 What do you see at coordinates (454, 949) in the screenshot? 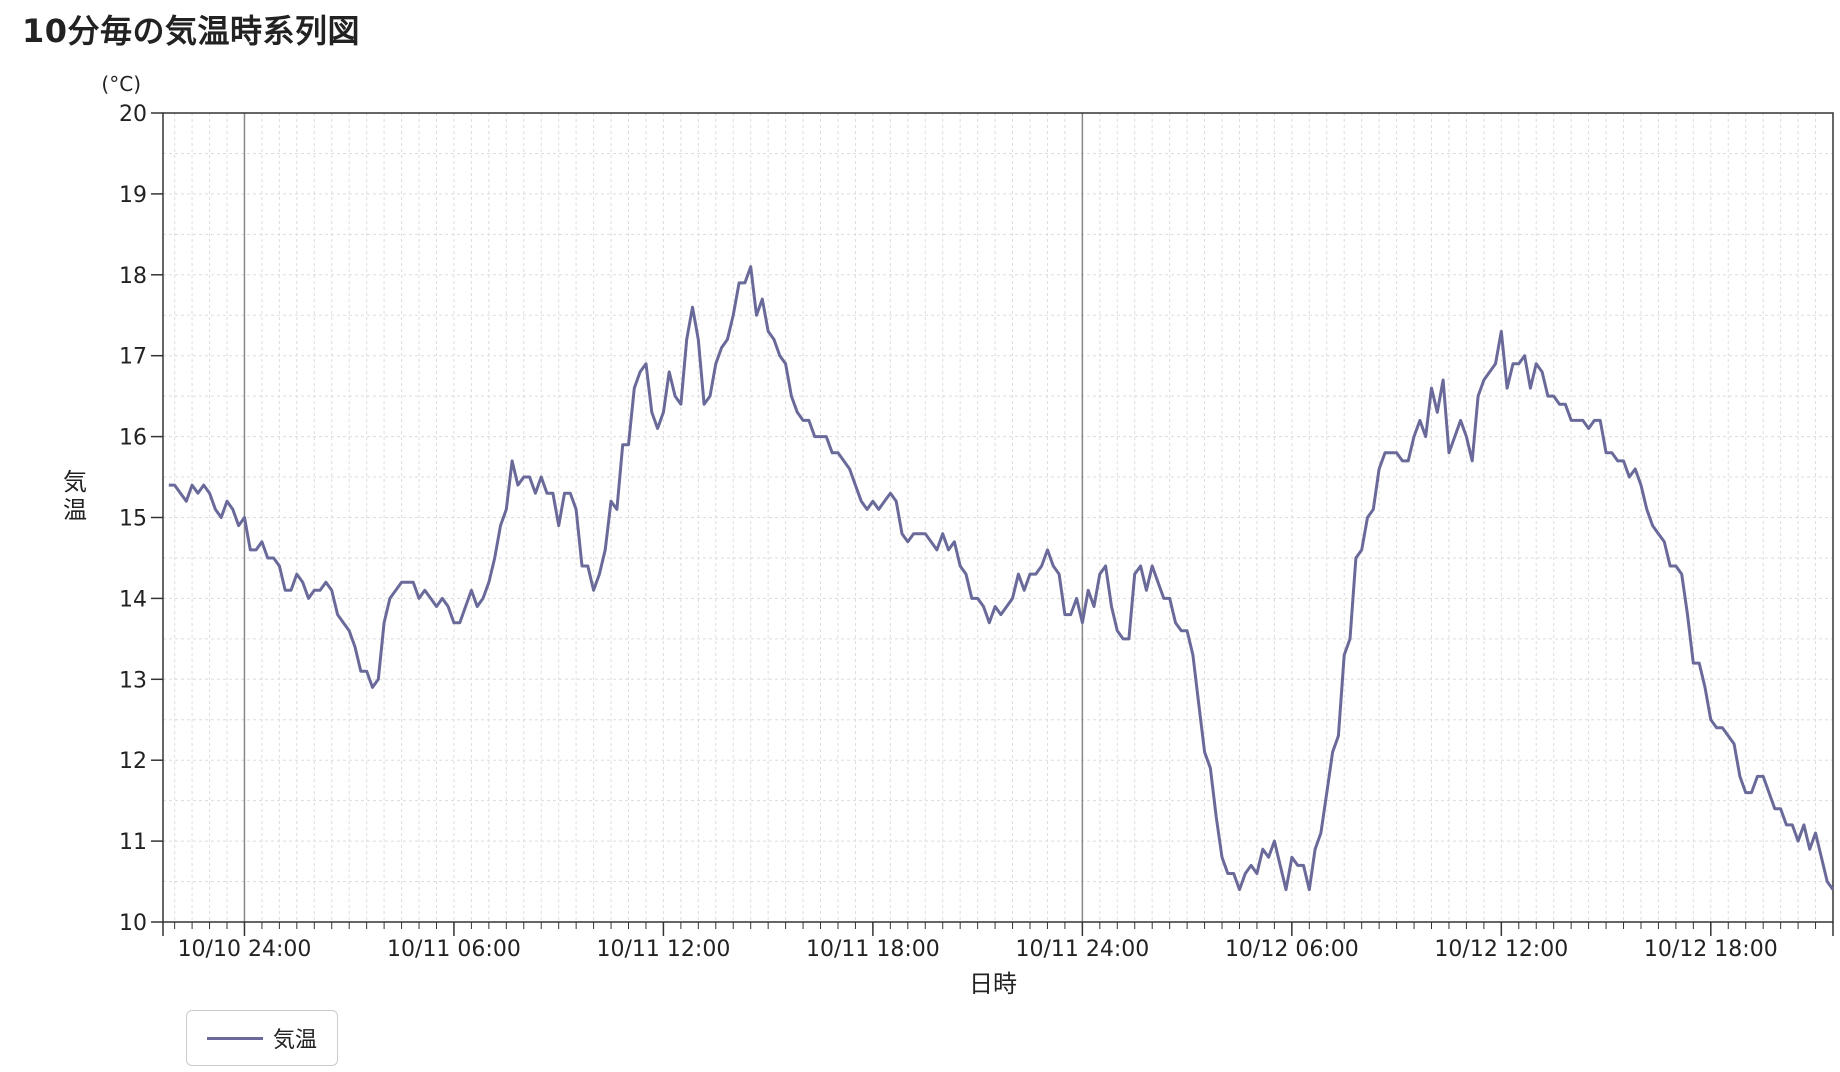
I see `x-tick-label: 10/11 06:00` at bounding box center [454, 949].